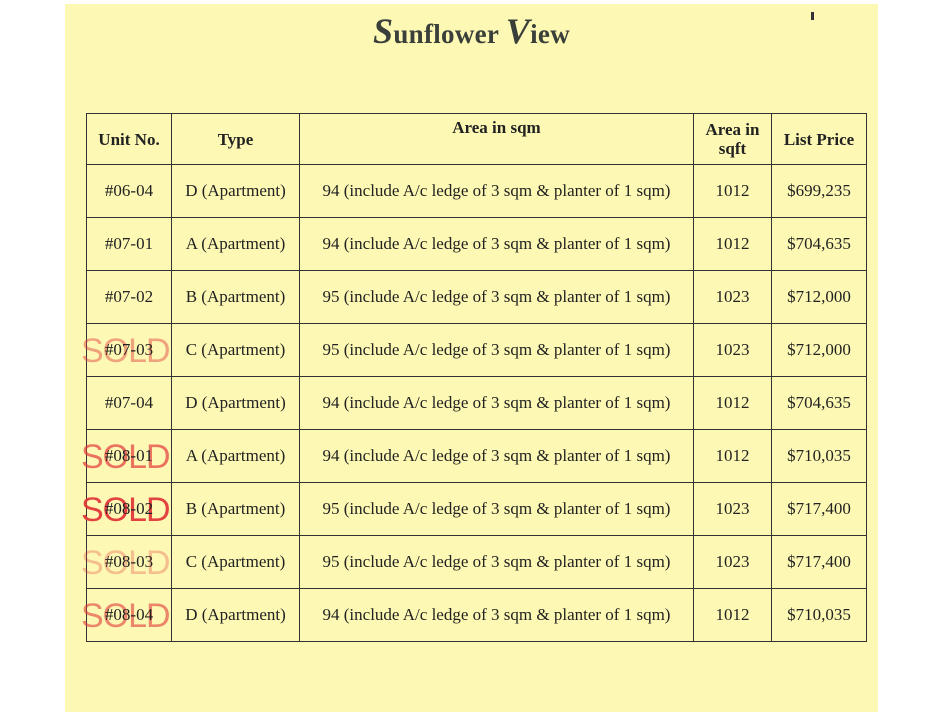  Describe the element at coordinates (550, 34) in the screenshot. I see `title-word-2: iew` at that location.